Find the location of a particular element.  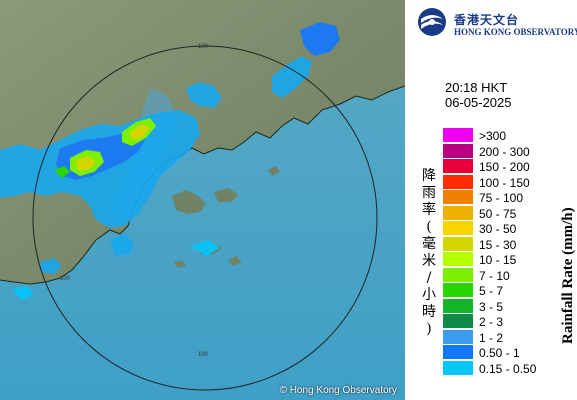

legend-label: 75 - 100 is located at coordinates (501, 198).